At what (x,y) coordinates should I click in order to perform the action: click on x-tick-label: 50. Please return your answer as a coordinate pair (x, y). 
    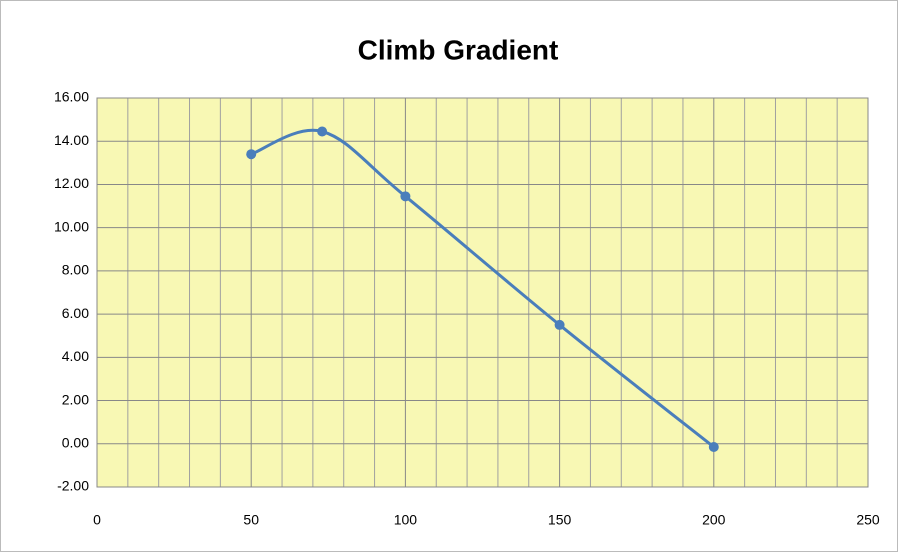
    Looking at the image, I should click on (251, 520).